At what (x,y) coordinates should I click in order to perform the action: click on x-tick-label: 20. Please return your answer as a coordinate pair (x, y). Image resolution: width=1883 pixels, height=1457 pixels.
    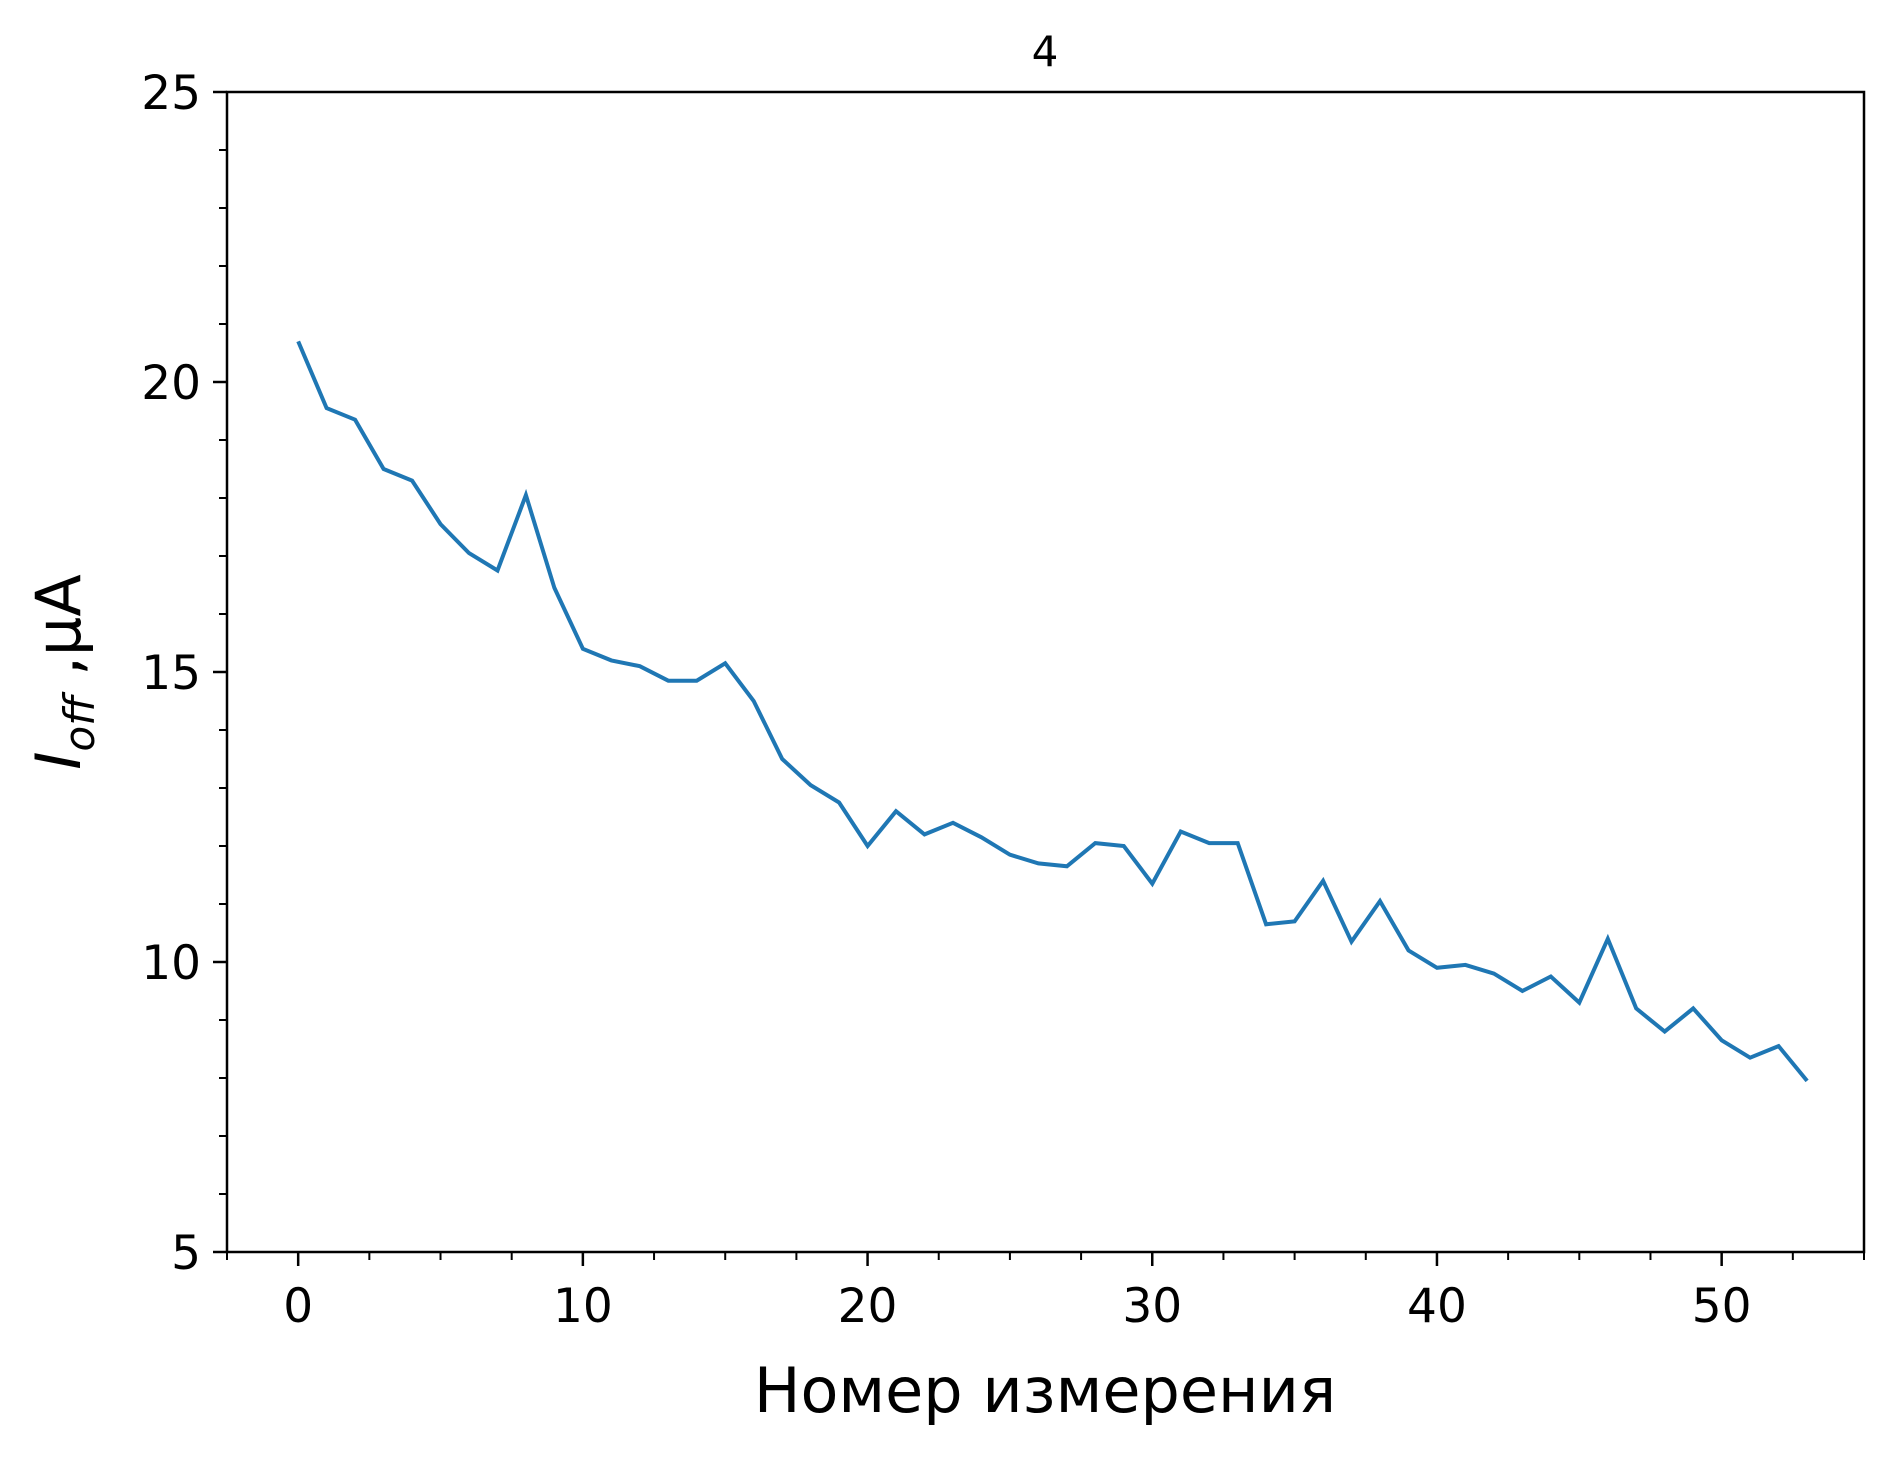
    Looking at the image, I should click on (868, 1306).